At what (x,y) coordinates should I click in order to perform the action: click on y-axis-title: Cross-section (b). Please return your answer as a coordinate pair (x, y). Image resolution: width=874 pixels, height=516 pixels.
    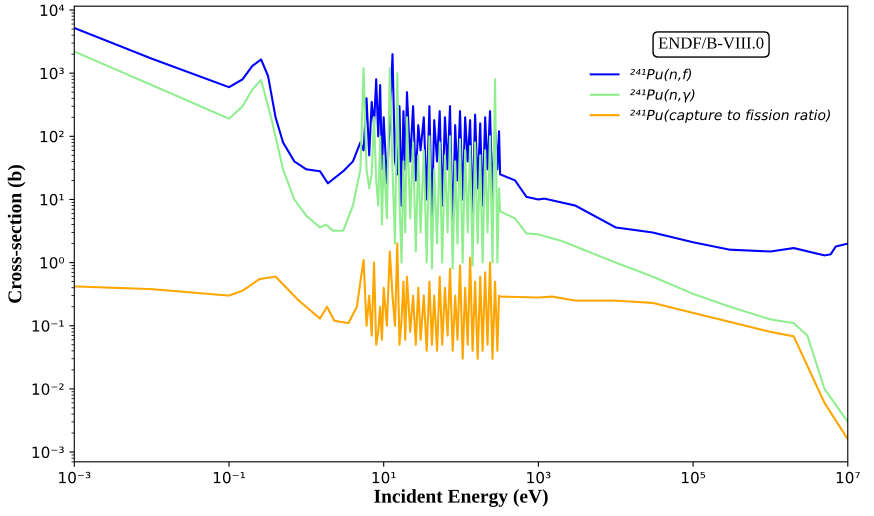
    Looking at the image, I should click on (17, 234).